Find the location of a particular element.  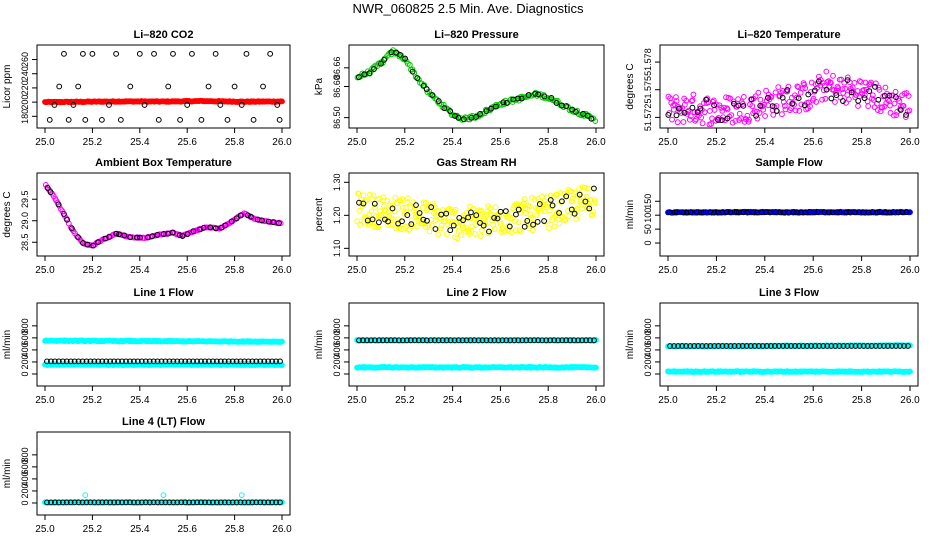

x-tick-label: 25.2 is located at coordinates (93, 270).